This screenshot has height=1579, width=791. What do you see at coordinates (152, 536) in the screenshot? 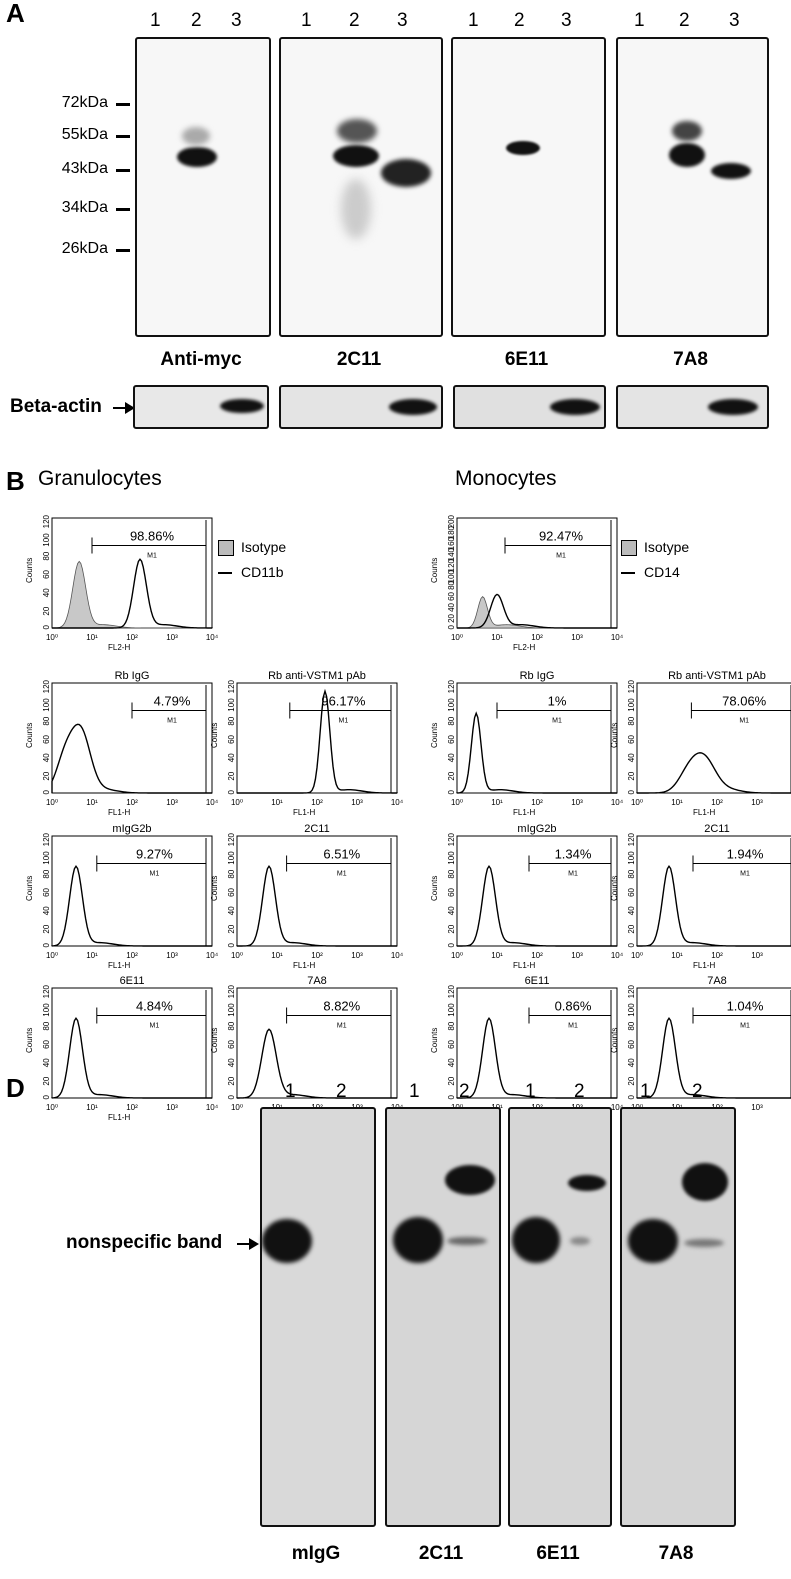
I see `gate-percentage: 98.86%` at bounding box center [152, 536].